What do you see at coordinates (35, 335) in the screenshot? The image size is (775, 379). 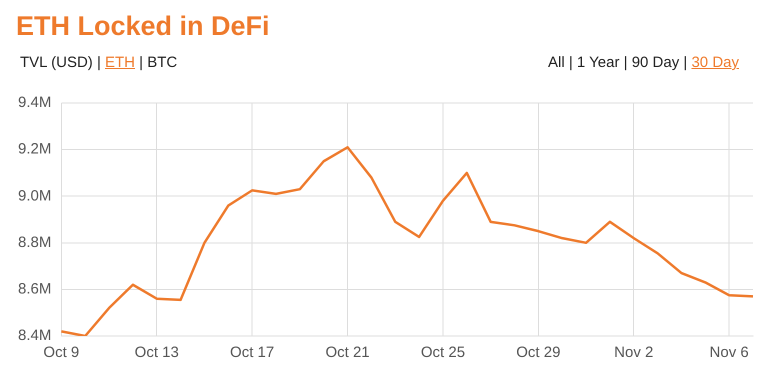 I see `y-tick-label: 8.4M` at bounding box center [35, 335].